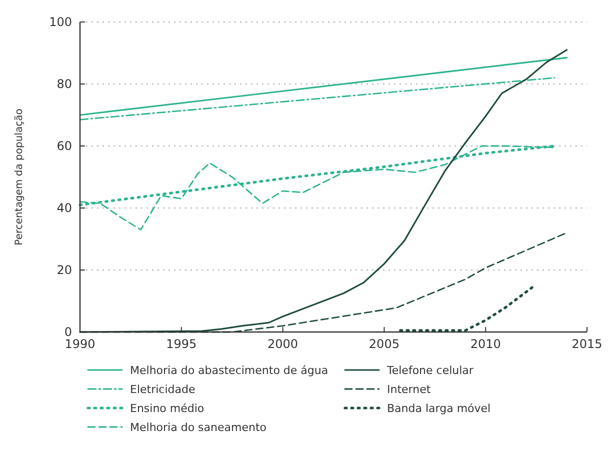 Image resolution: width=612 pixels, height=455 pixels. What do you see at coordinates (64, 208) in the screenshot?
I see `y-tick-label: 40` at bounding box center [64, 208].